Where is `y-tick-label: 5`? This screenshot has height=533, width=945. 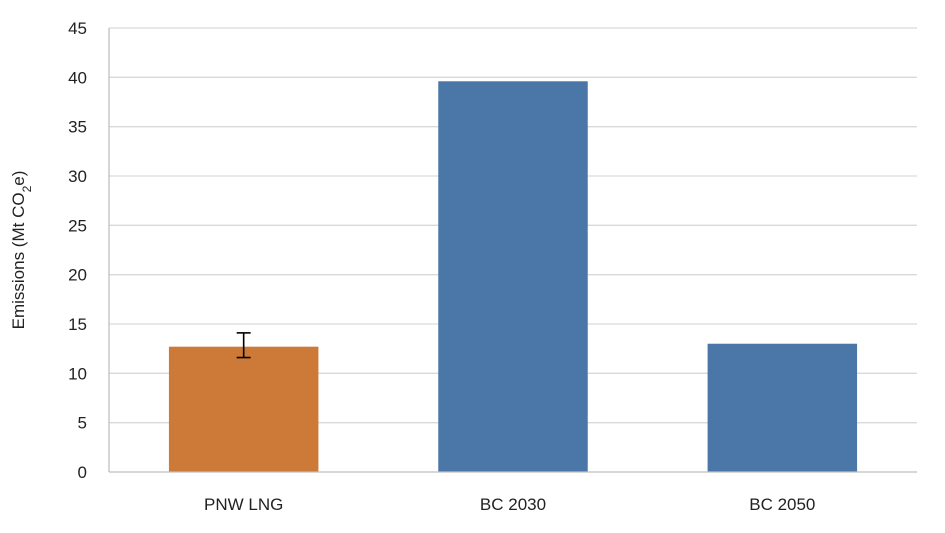
y-tick-label: 5 is located at coordinates (82, 423).